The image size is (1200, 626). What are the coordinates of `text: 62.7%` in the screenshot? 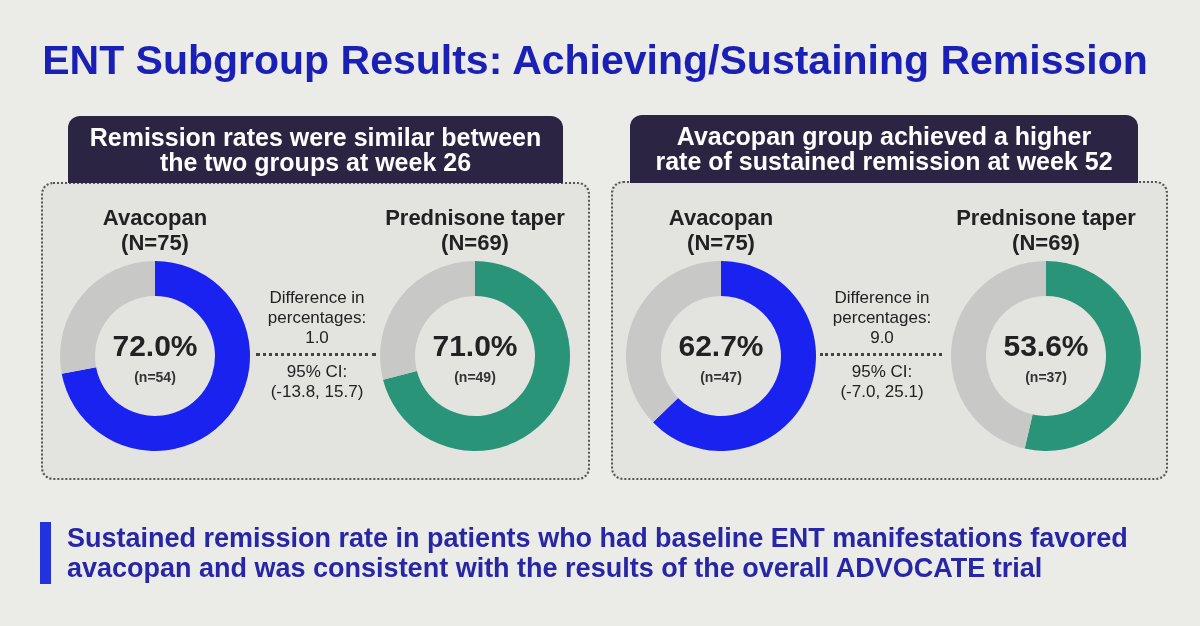 It's located at (721, 345).